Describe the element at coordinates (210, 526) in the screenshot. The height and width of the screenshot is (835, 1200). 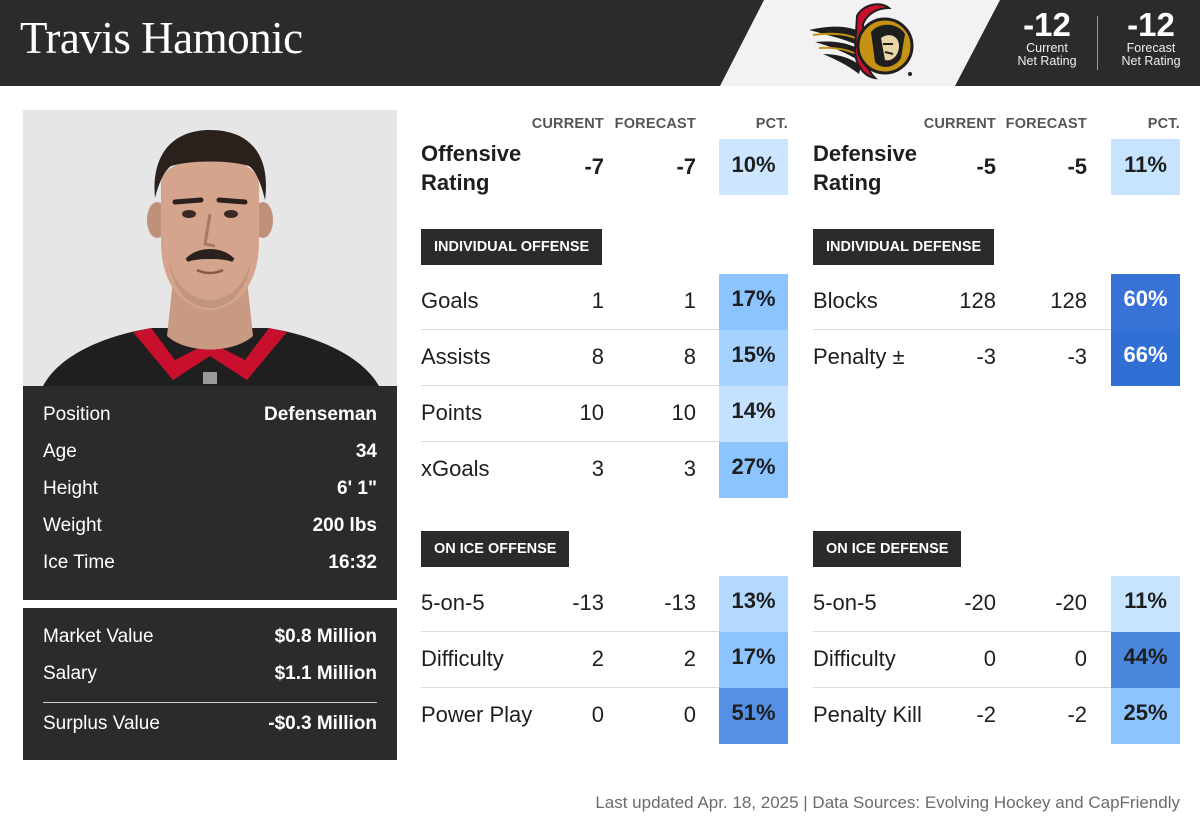
I see `bio-row-weight: Weight 200 lbs` at that location.